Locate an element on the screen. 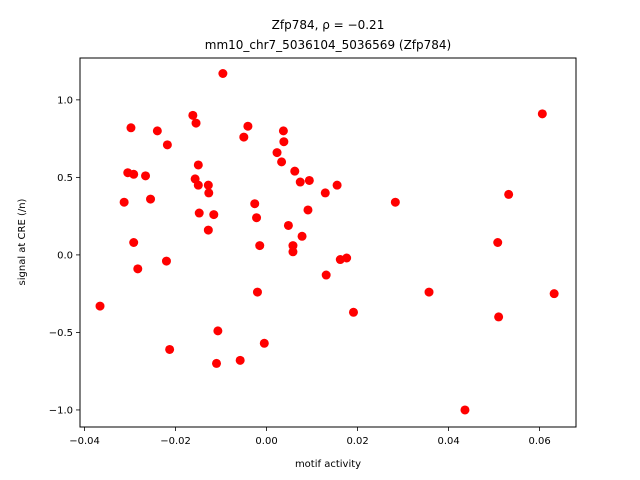  y-axis-ticks: −1.0 −0.5 0.0 0.5 1.0 is located at coordinates (64, 255).